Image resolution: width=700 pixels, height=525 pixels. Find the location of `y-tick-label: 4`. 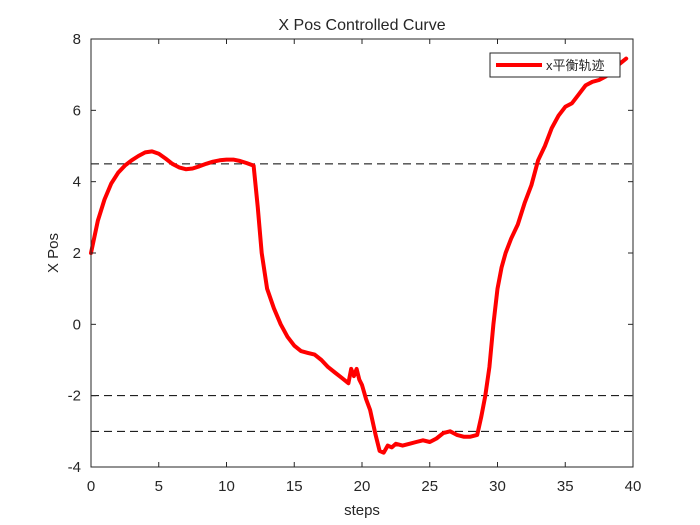

y-tick-label: 4 is located at coordinates (77, 182).